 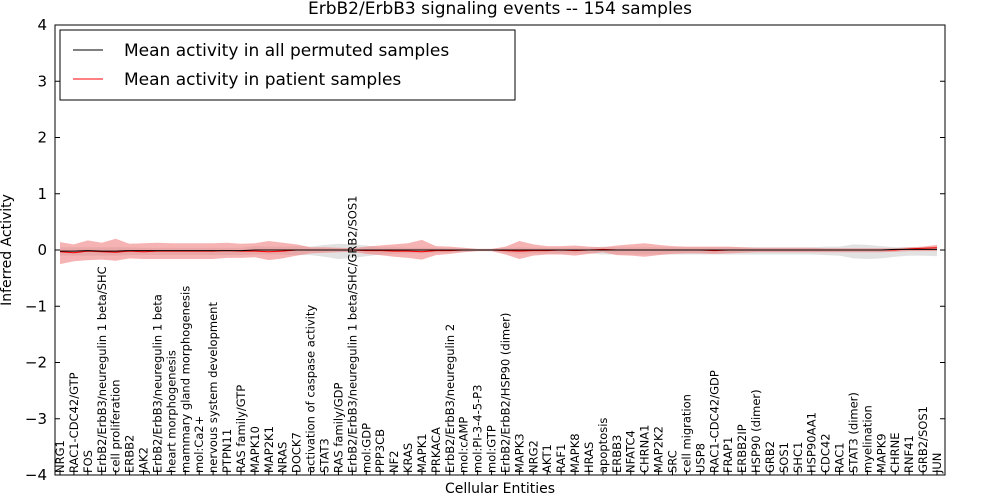 What do you see at coordinates (130, 454) in the screenshot?
I see `x-category-label: ERBB2` at bounding box center [130, 454].